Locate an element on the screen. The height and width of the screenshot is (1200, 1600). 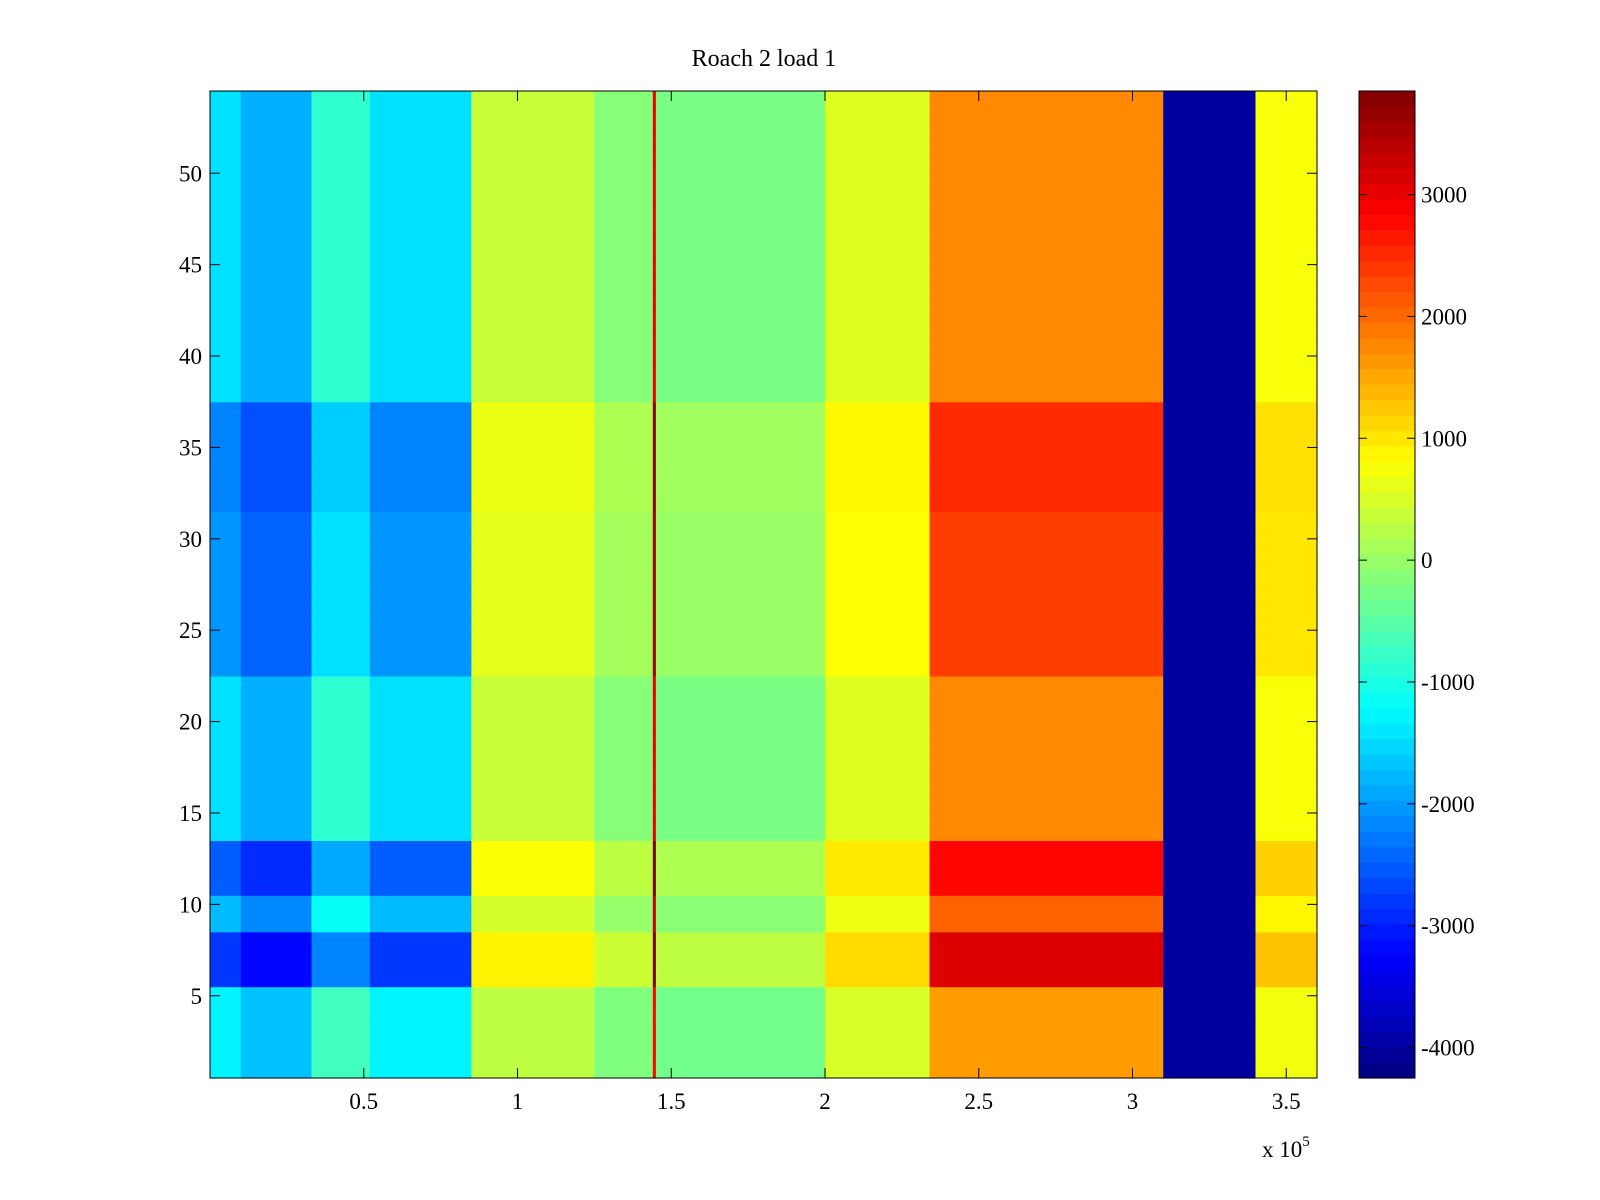
colorbar-tick-label: -3000 is located at coordinates (1448, 926).